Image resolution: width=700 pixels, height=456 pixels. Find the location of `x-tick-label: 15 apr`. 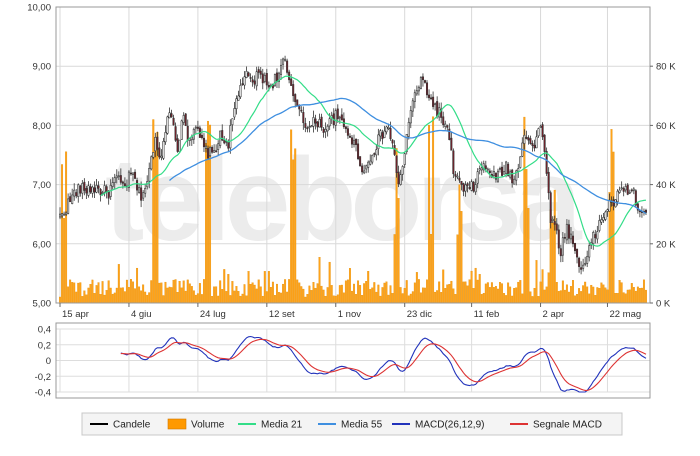

x-tick-label: 15 apr is located at coordinates (75, 314).